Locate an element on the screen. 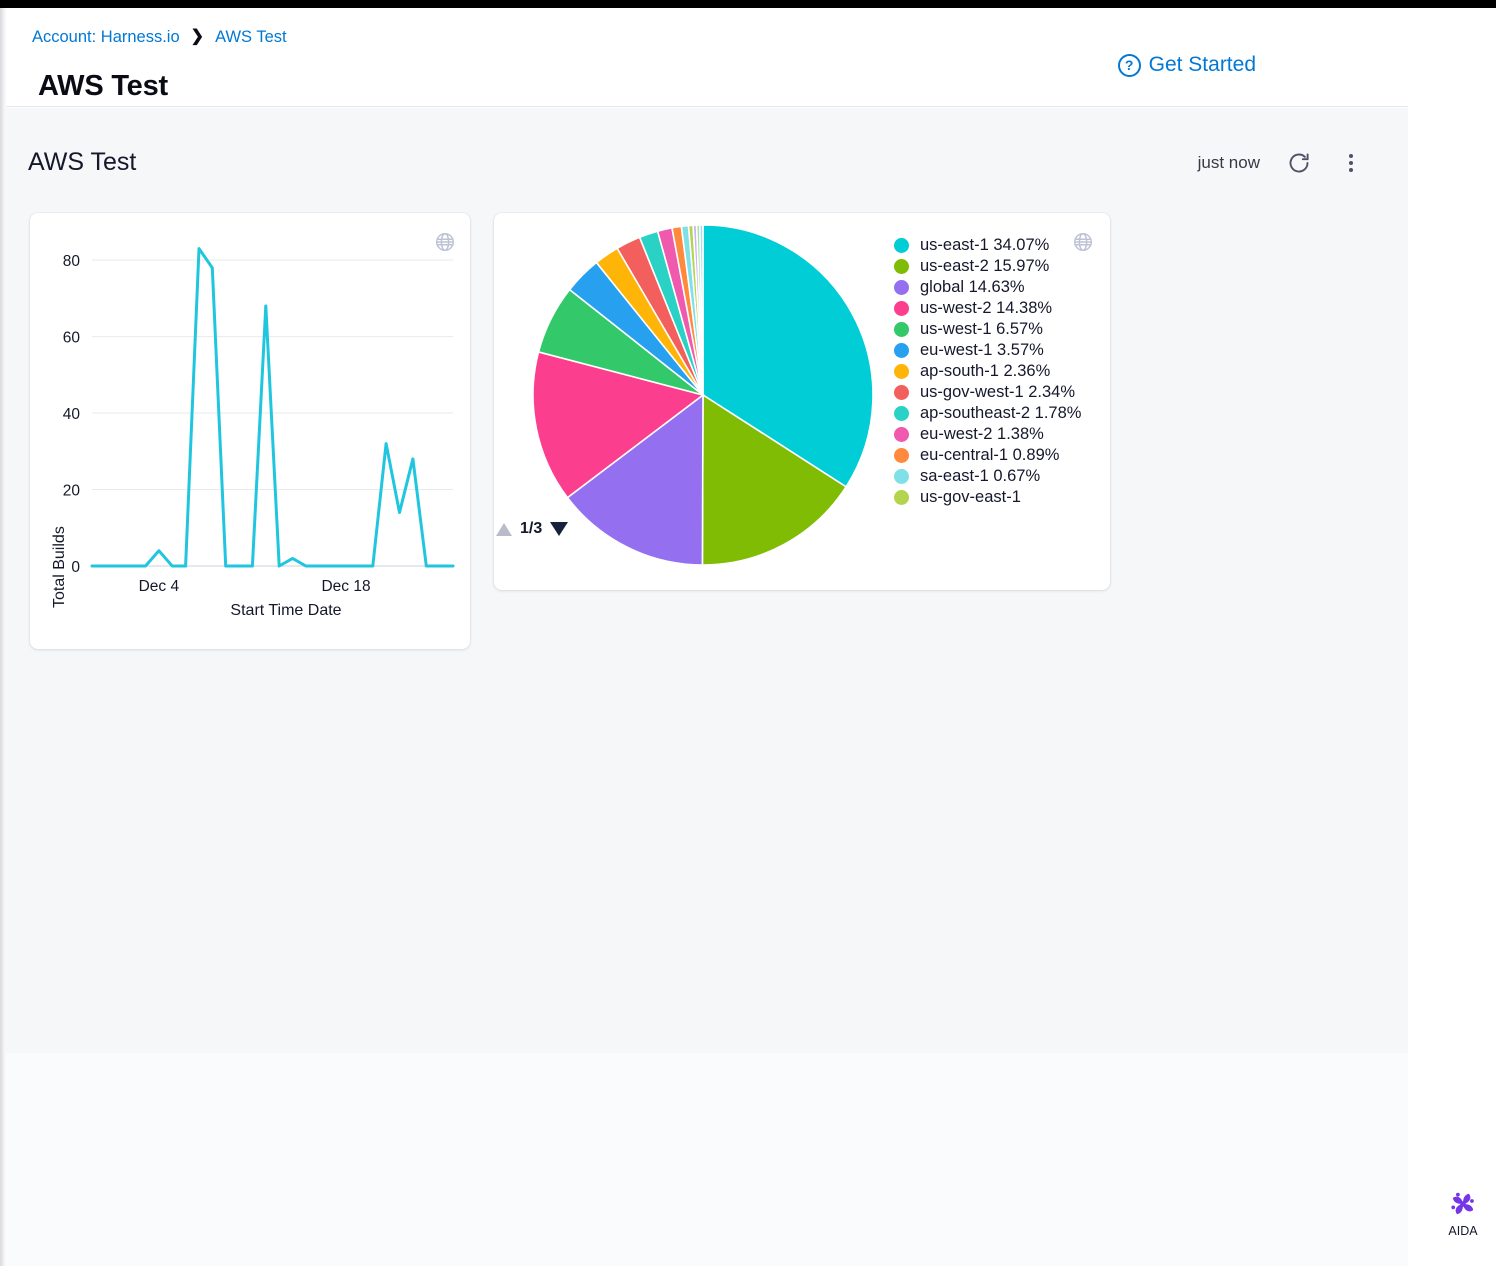  legend-label: eu-west-2 1.38% is located at coordinates (982, 434).